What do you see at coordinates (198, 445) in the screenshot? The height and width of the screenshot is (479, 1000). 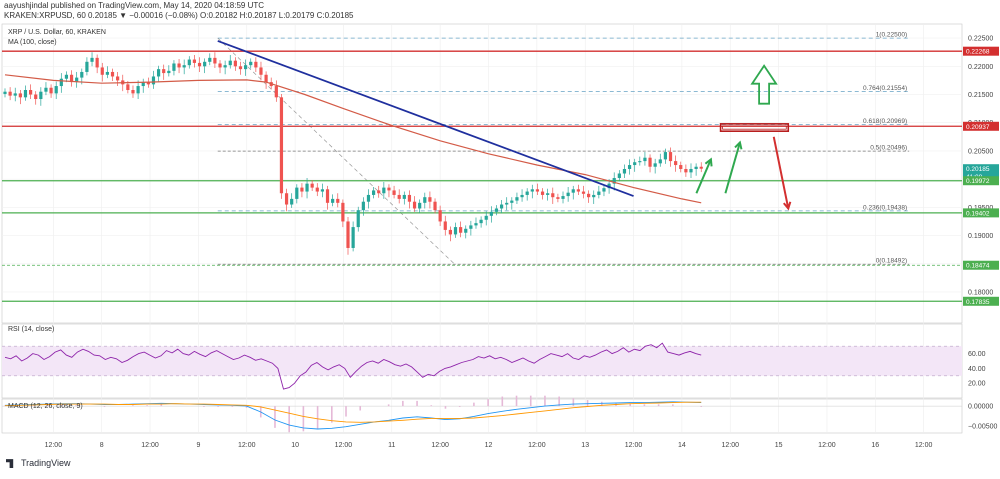 I see `x-tick-label: 9` at bounding box center [198, 445].